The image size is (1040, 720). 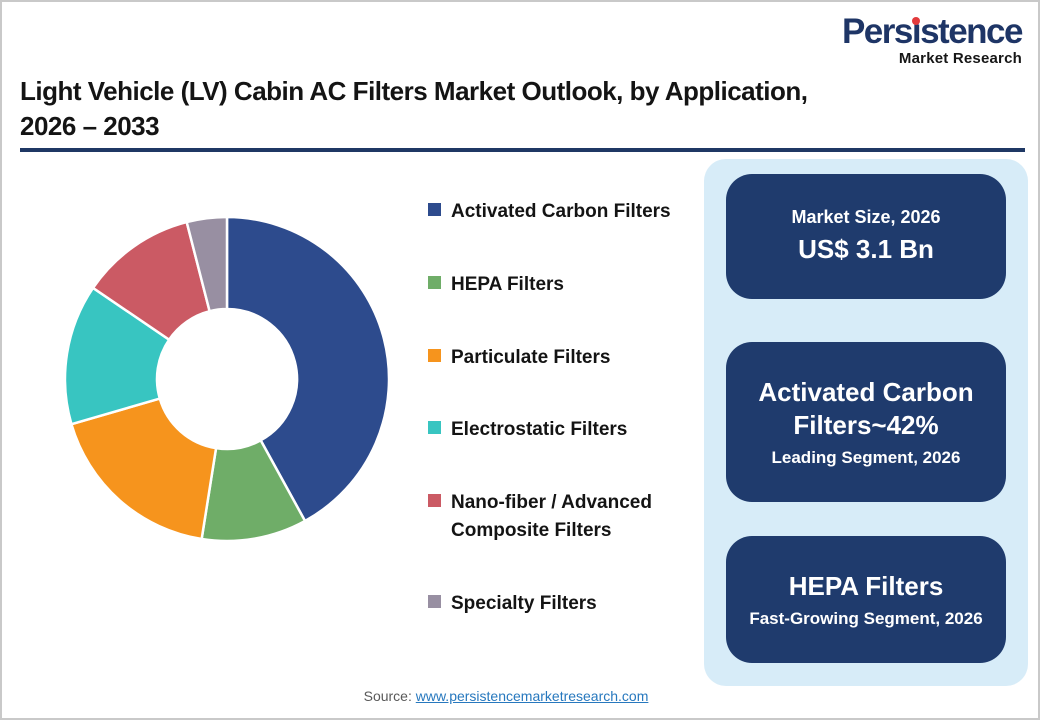 I want to click on legend-item-2: Particulate Filters, so click(x=560, y=358).